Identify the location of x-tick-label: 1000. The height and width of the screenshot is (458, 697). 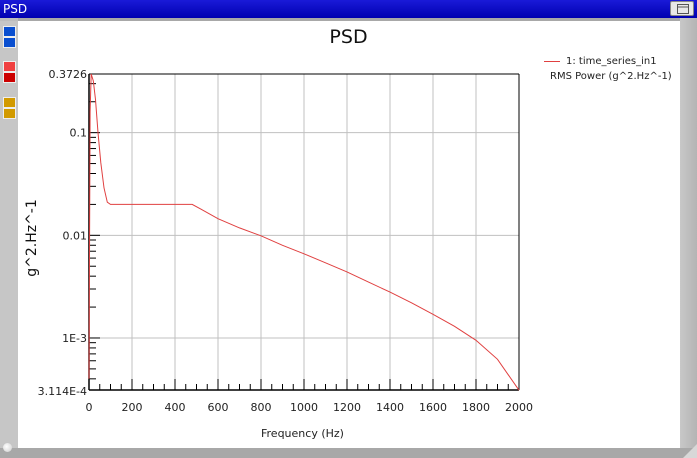
(304, 407).